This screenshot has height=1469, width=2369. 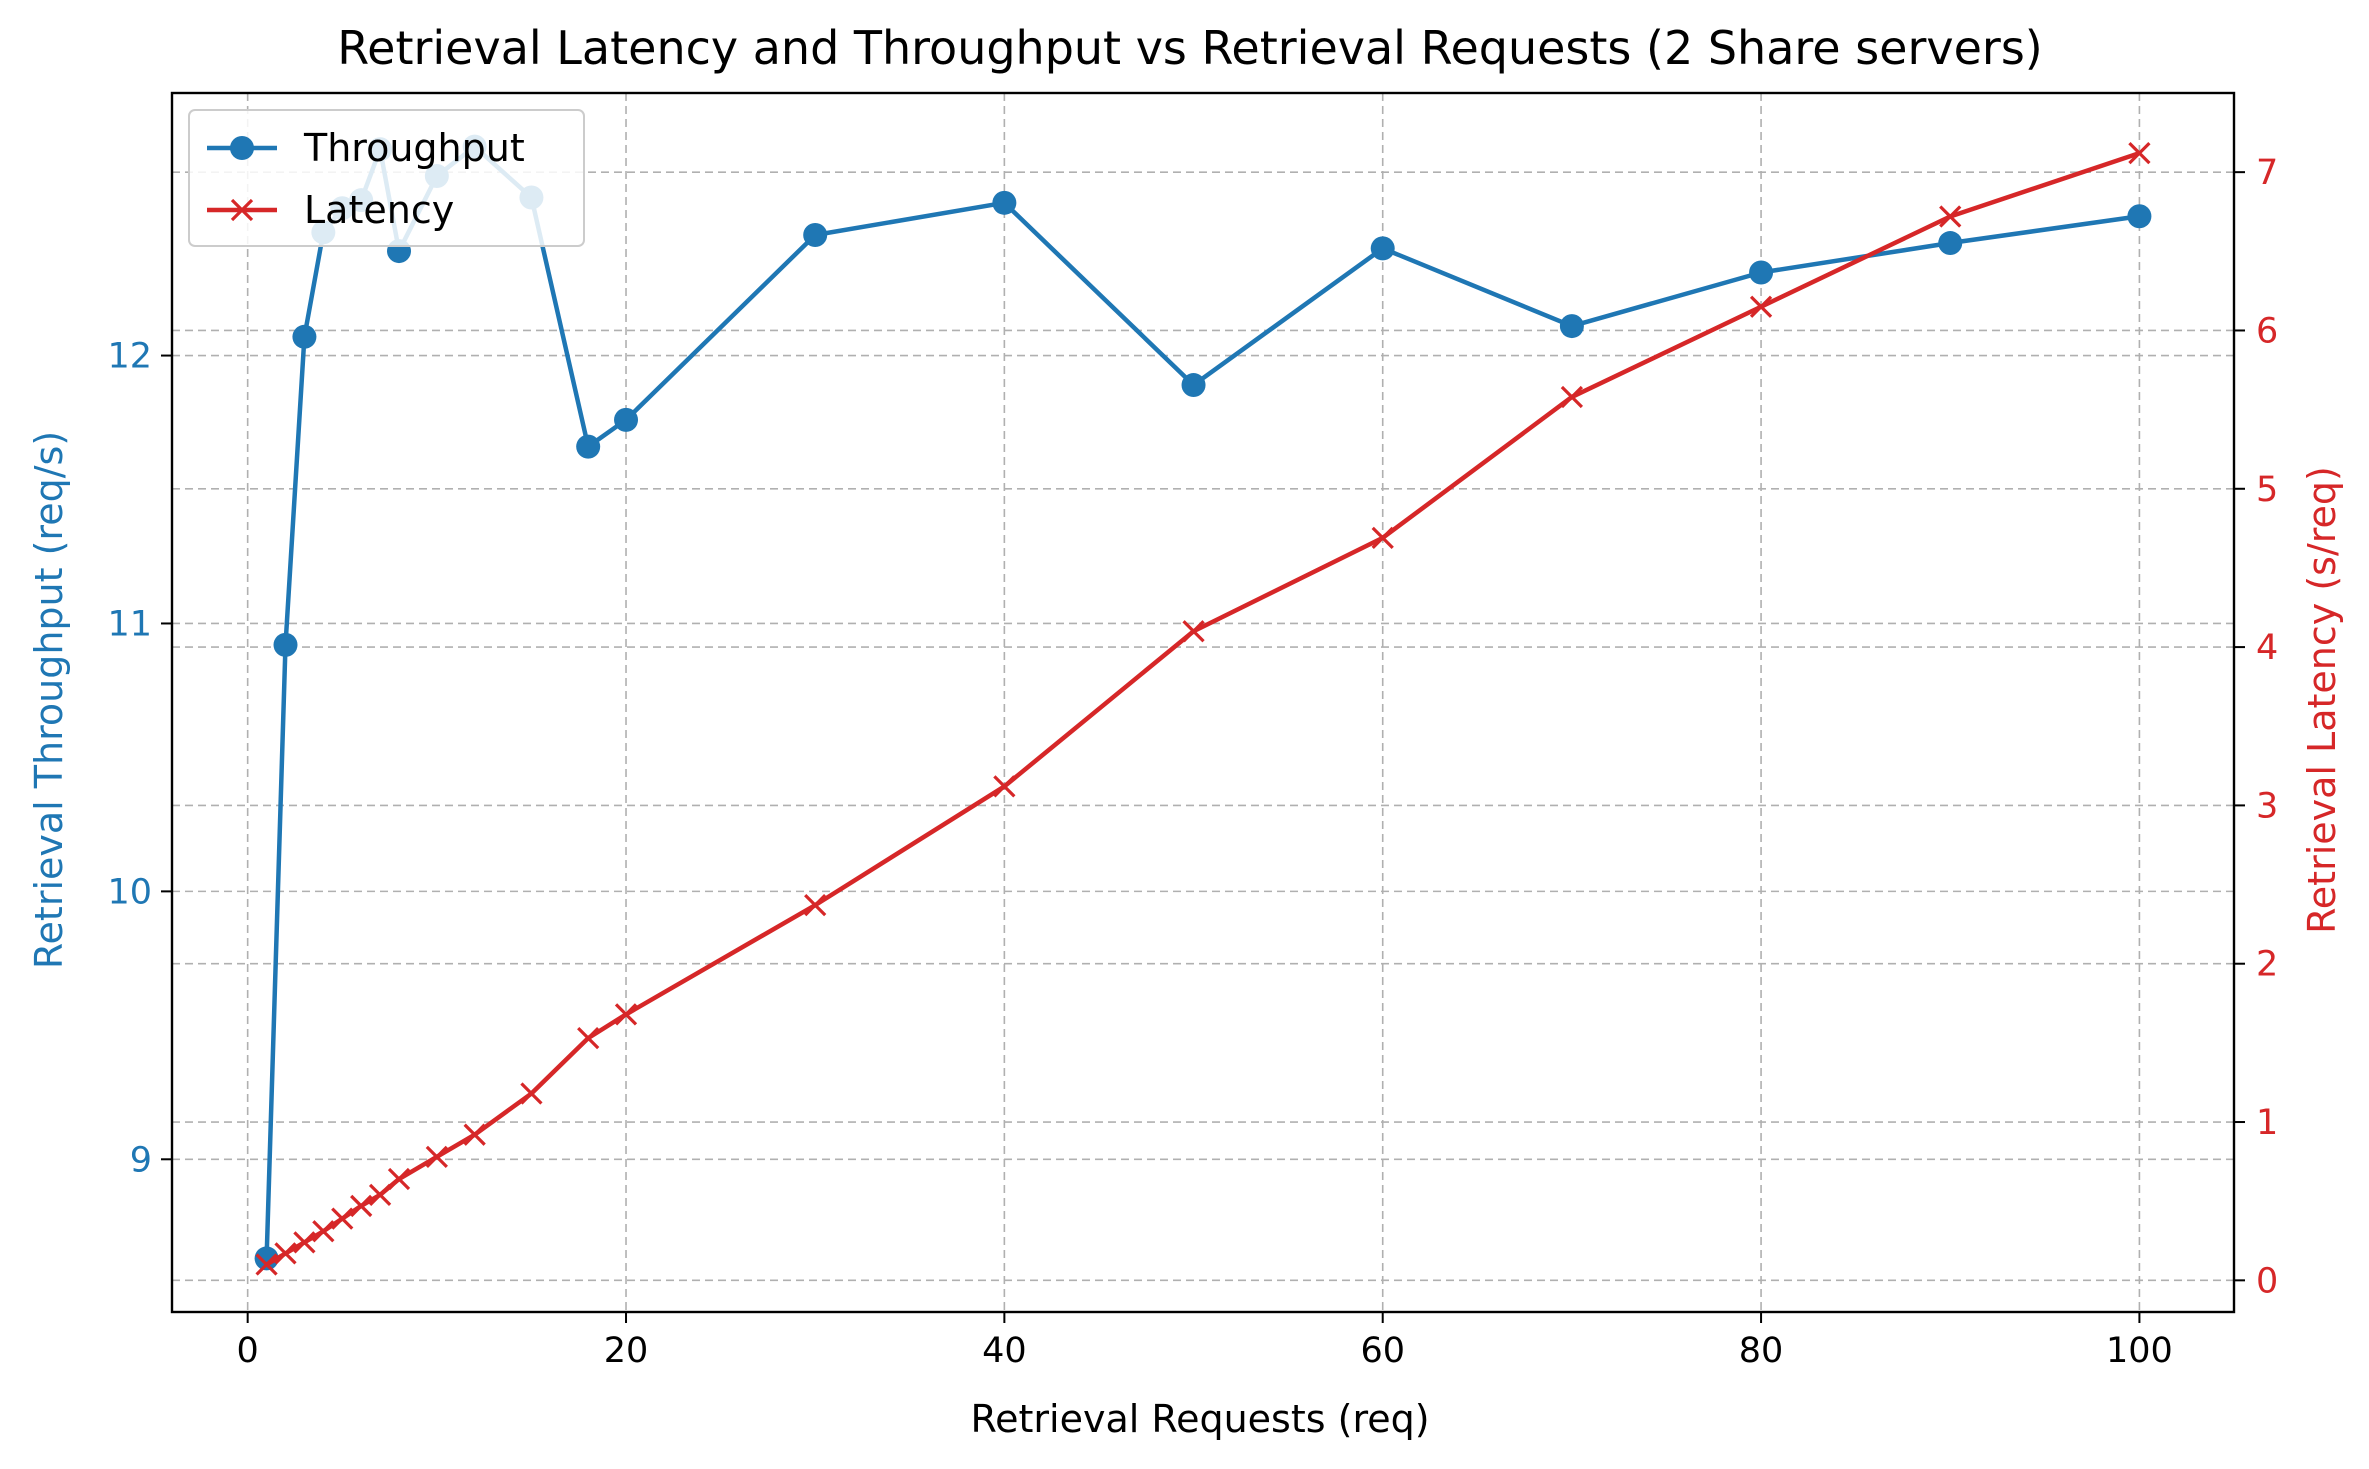 I want to click on legend: Throughput Latency, so click(x=386, y=178).